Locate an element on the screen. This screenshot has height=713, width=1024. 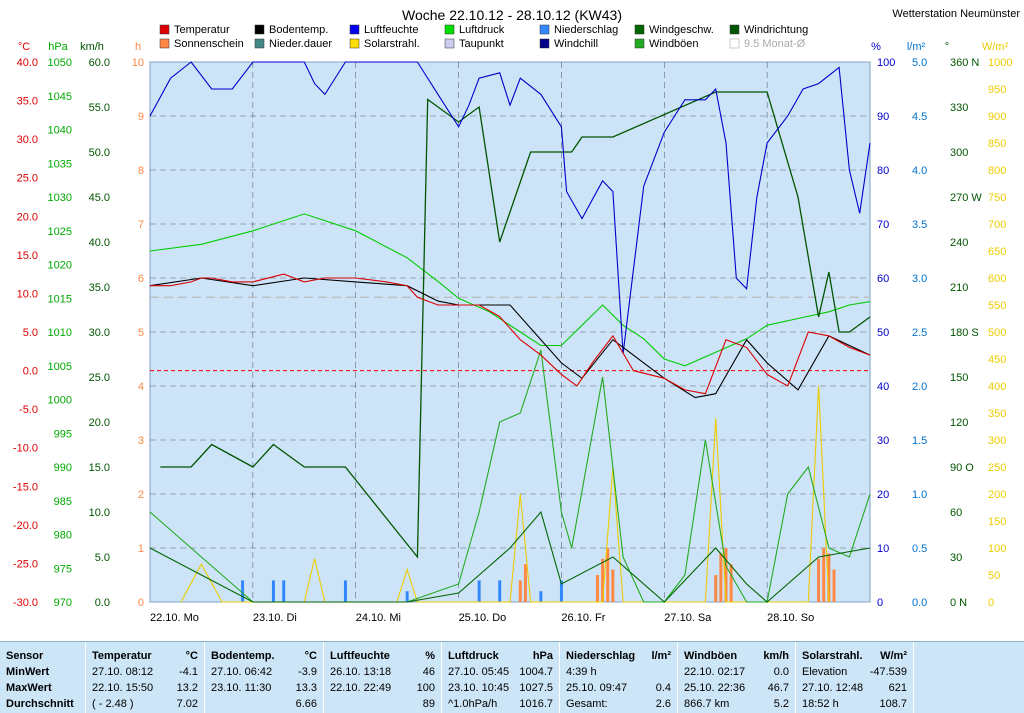
axis-unit-rain_lm2: l/m² is located at coordinates (916, 47).